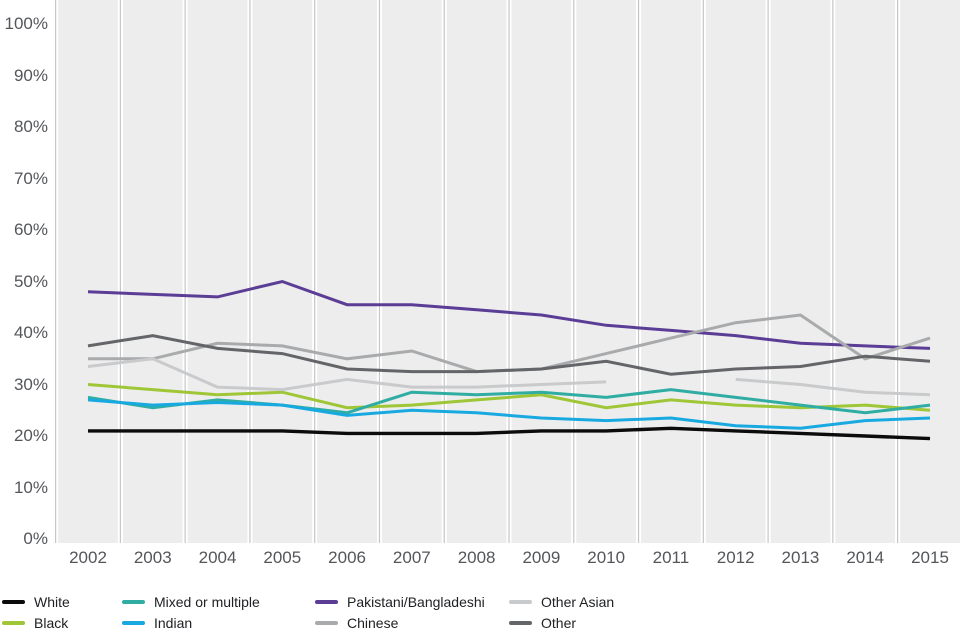 Image resolution: width=960 pixels, height=640 pixels. I want to click on x-axis-tick-label: 2006, so click(347, 557).